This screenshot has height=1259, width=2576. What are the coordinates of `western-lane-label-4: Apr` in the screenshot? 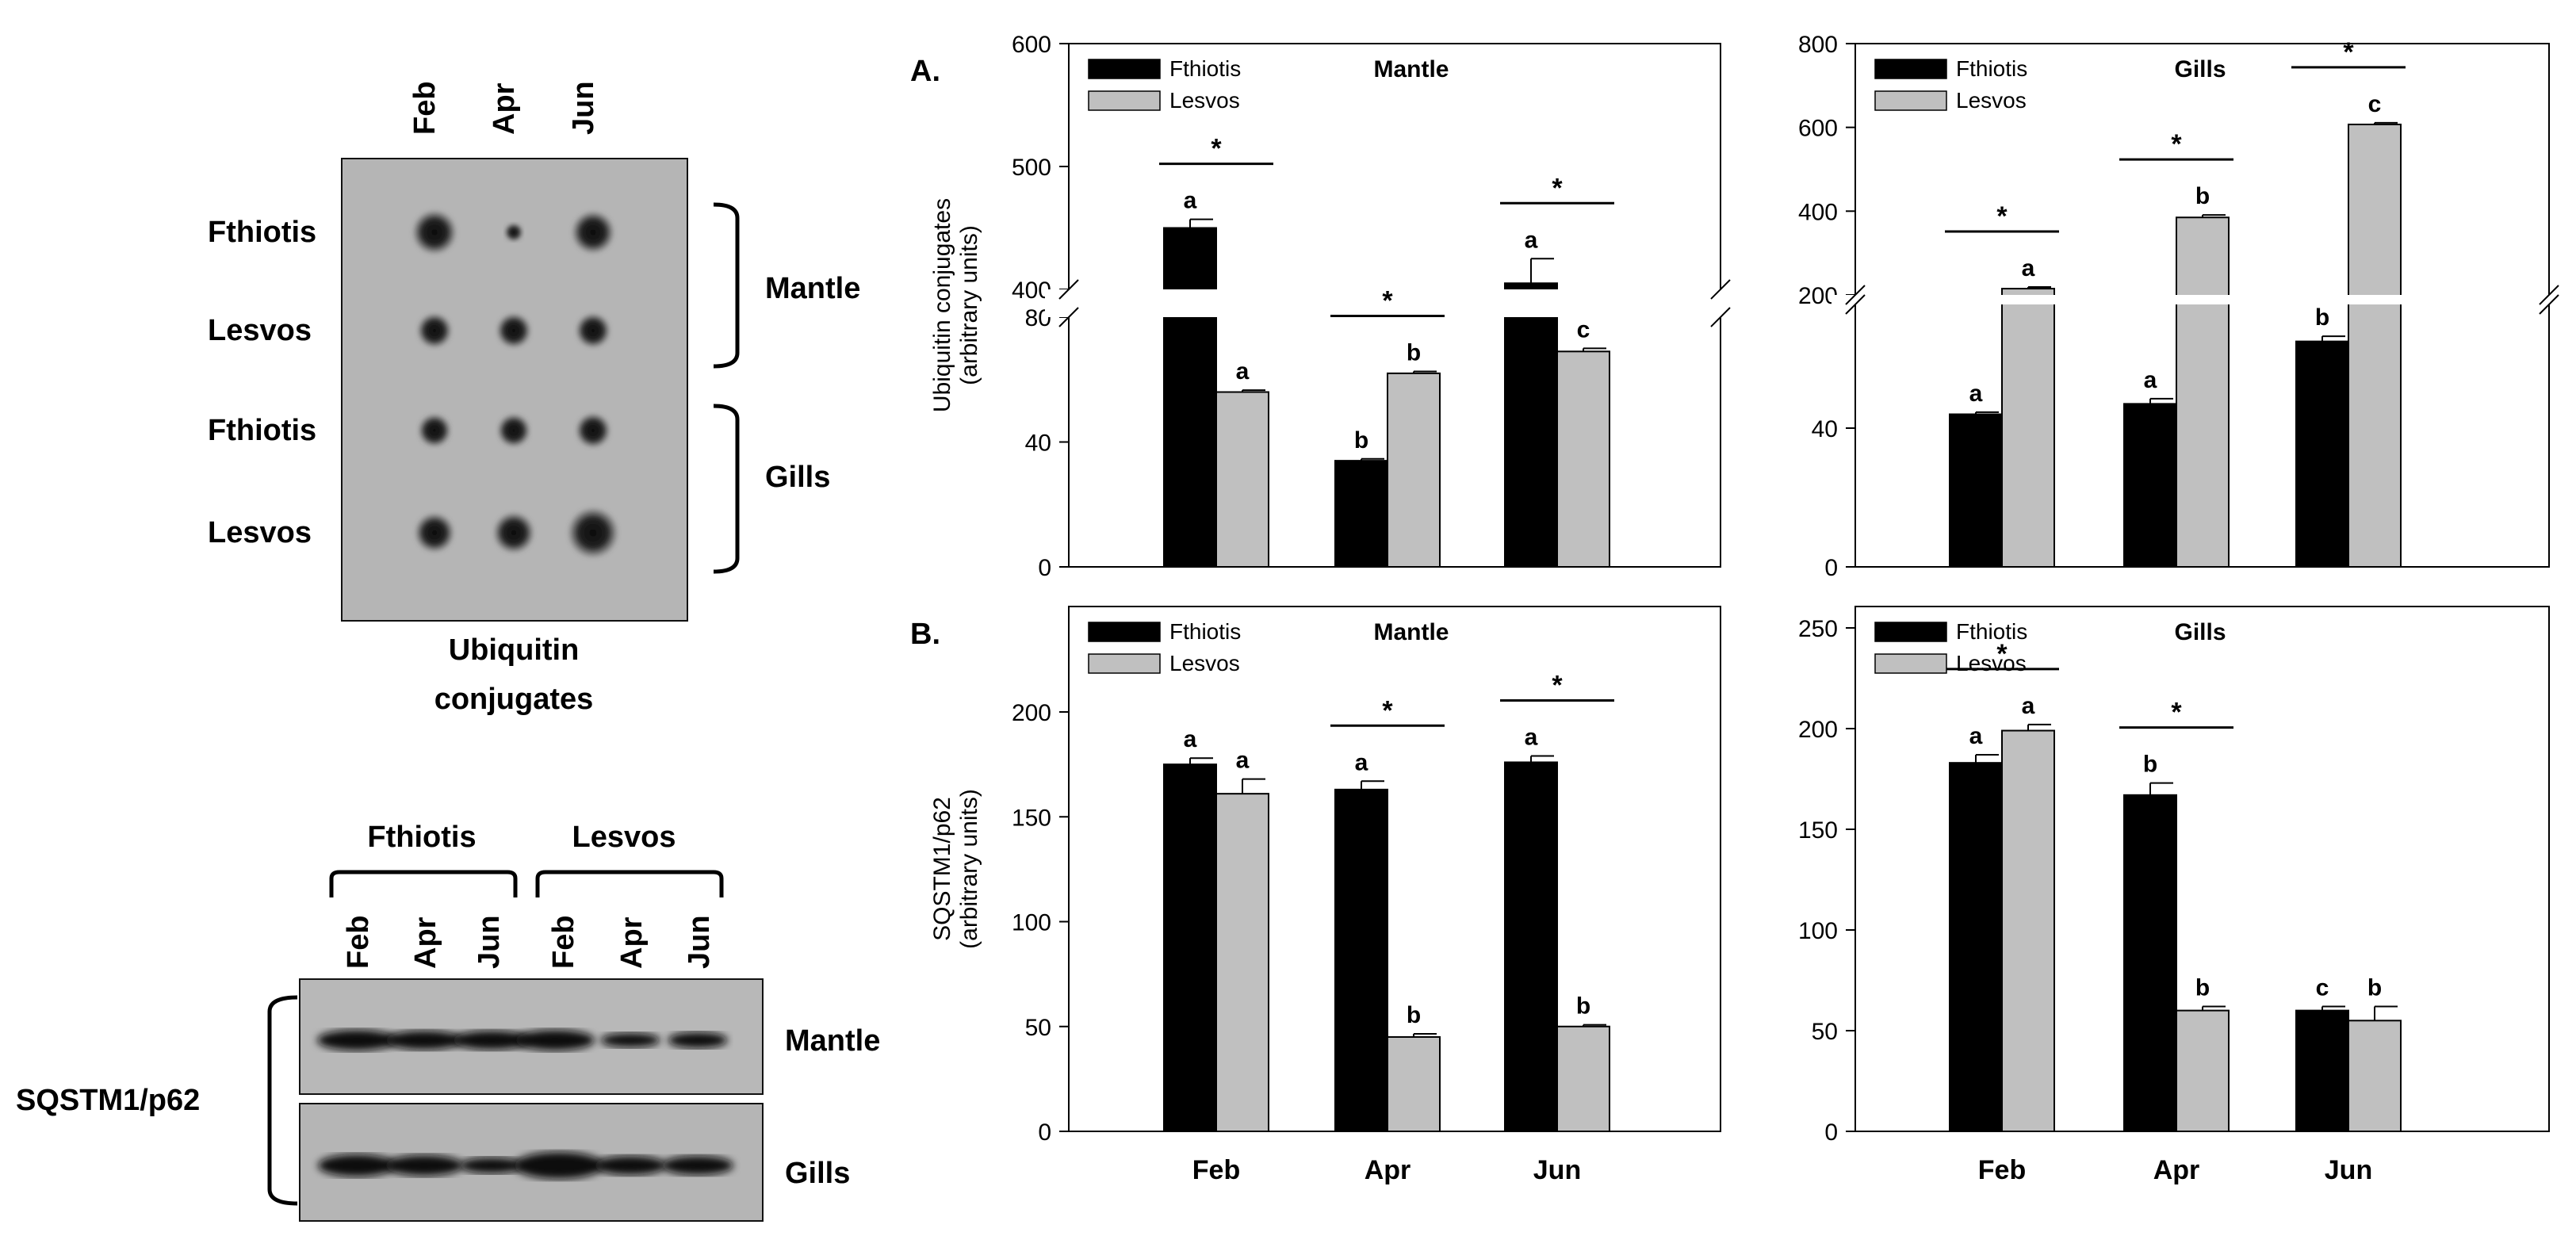 It's located at (632, 943).